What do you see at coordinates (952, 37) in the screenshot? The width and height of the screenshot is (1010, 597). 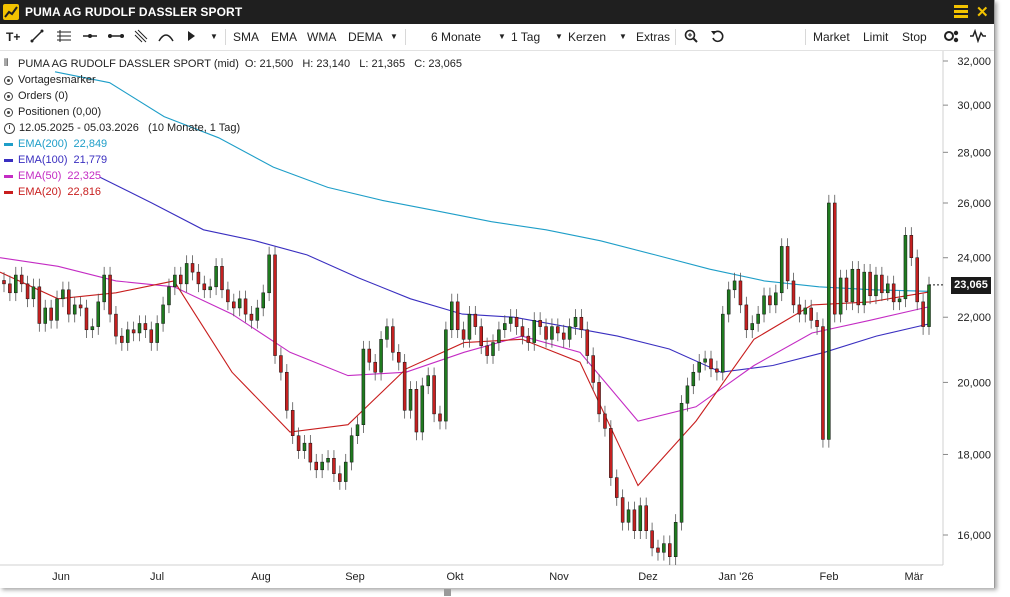 I see `settings-icon` at bounding box center [952, 37].